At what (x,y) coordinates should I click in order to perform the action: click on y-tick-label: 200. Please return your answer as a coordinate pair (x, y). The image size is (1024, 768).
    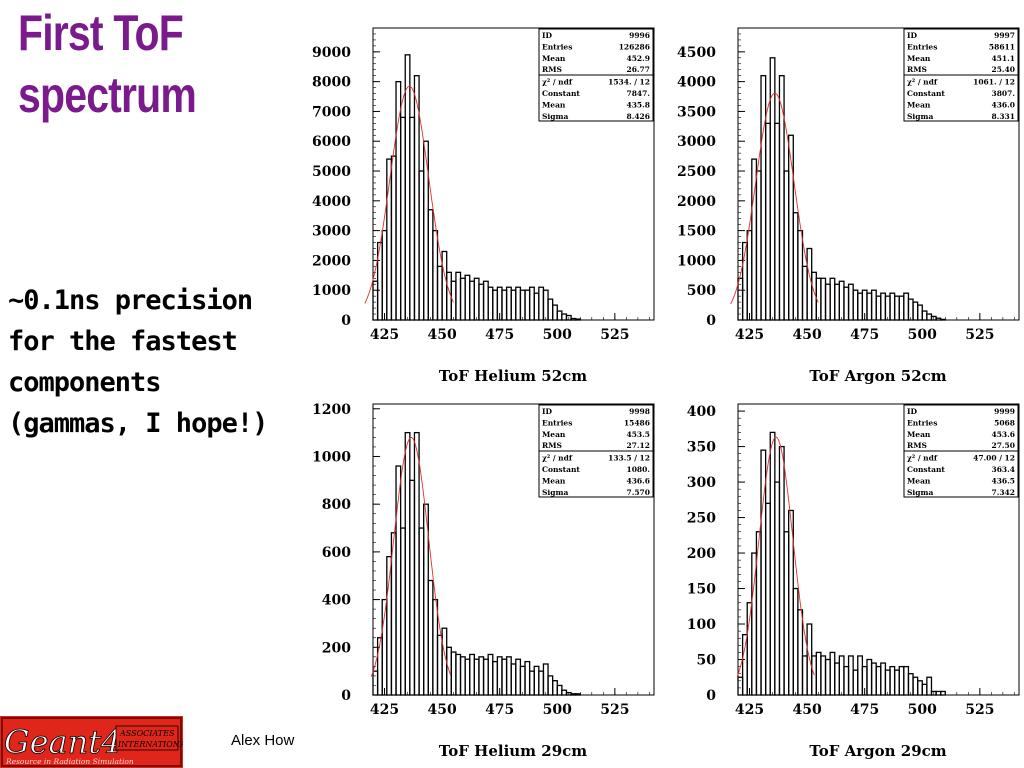
    Looking at the image, I should click on (701, 554).